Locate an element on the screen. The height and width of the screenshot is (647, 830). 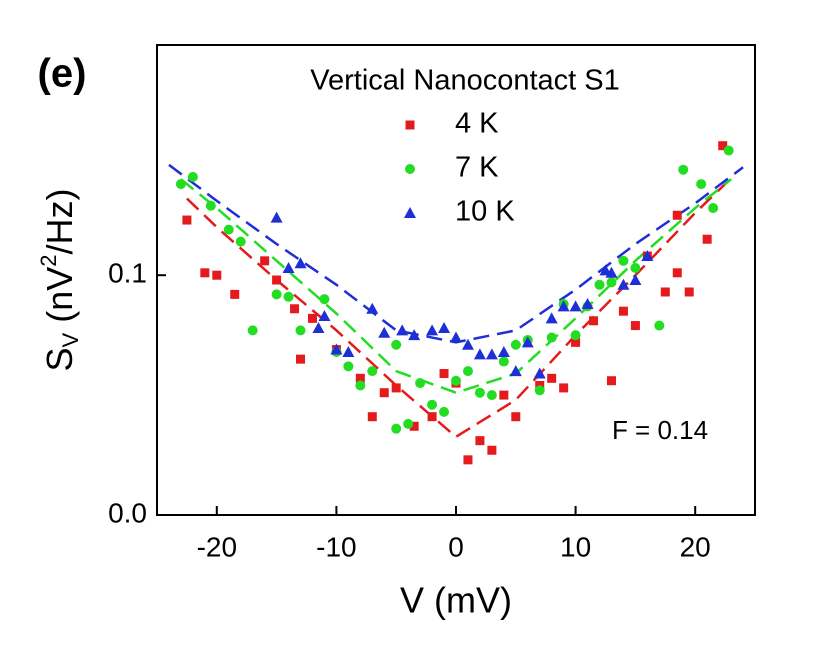
panel-label: (e) is located at coordinates (62, 74).